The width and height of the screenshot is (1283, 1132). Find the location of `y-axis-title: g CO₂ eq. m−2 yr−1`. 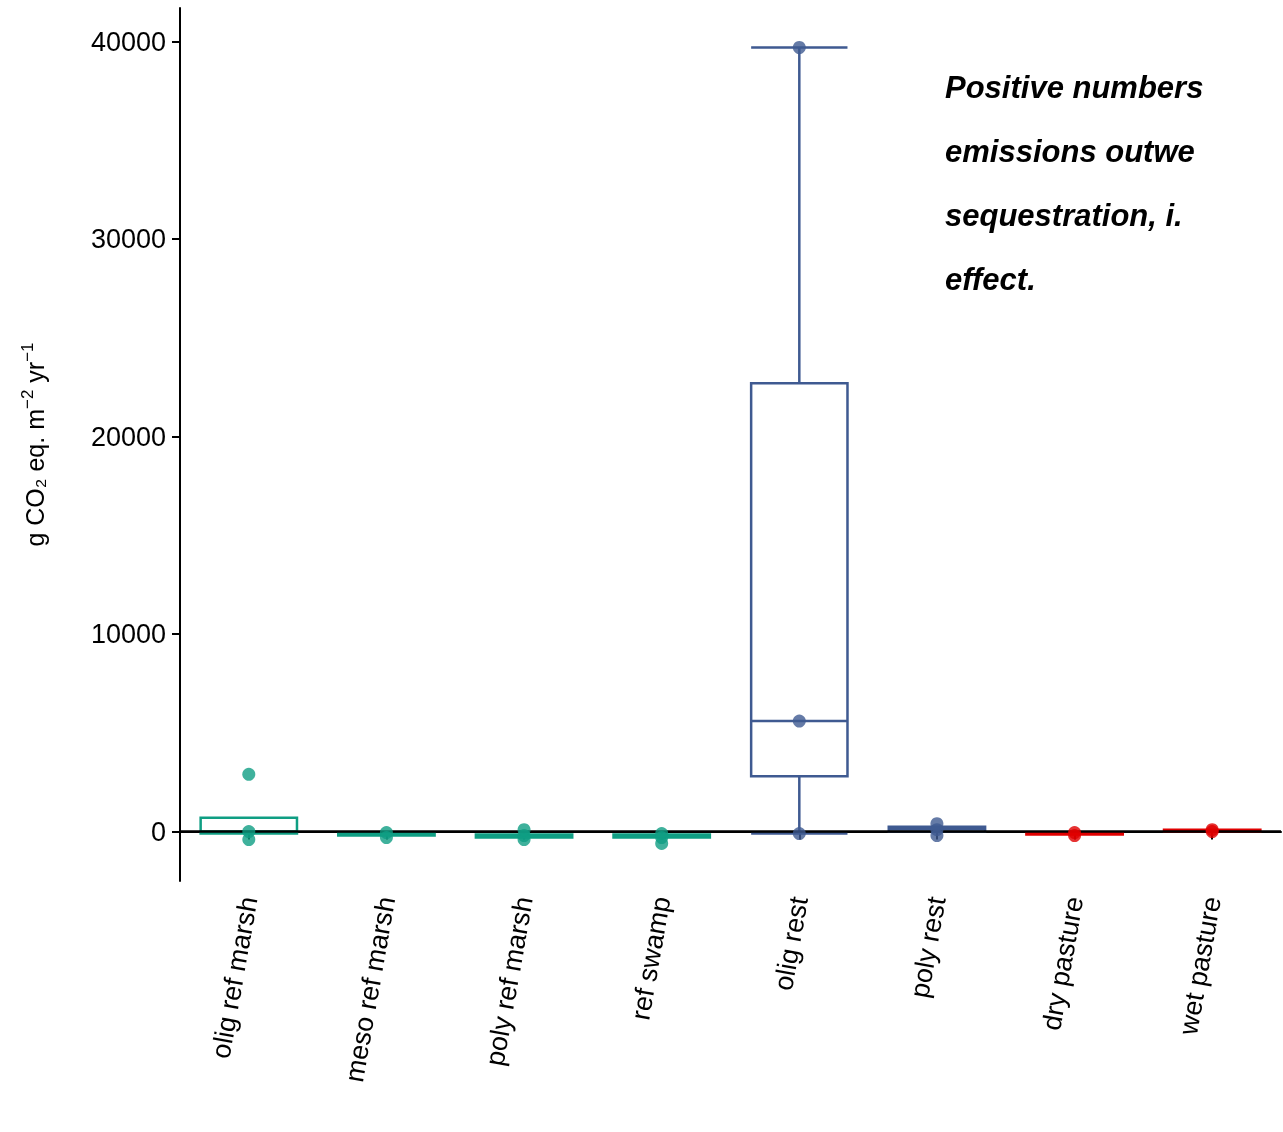

y-axis-title: g CO₂ eq. m−2 yr−1 is located at coordinates (33, 444).